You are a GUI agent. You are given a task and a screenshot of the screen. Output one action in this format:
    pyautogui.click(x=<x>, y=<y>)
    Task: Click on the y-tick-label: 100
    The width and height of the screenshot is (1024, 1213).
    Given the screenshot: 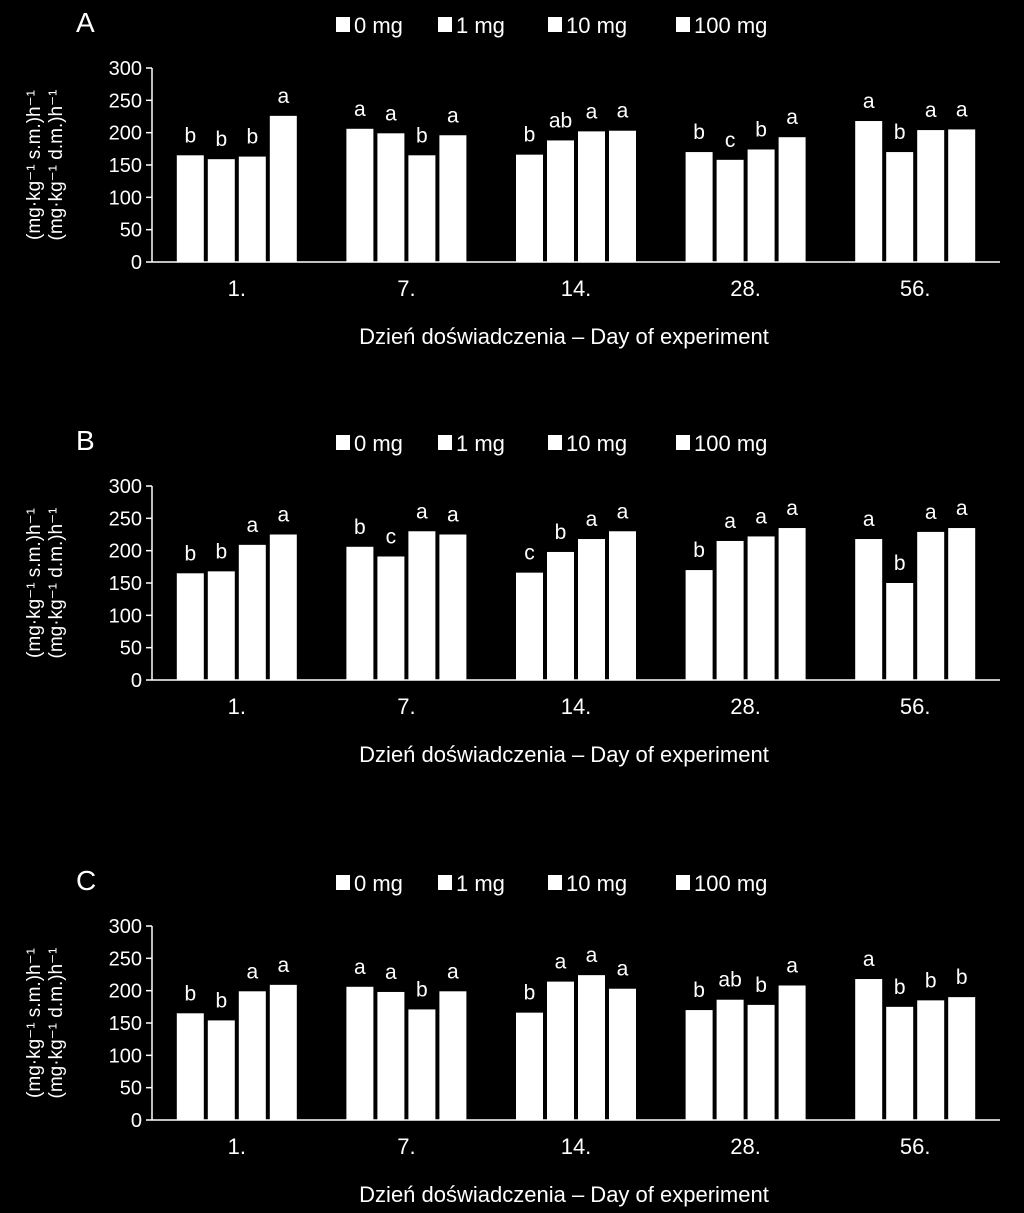 What is the action you would take?
    pyautogui.click(x=125, y=1056)
    